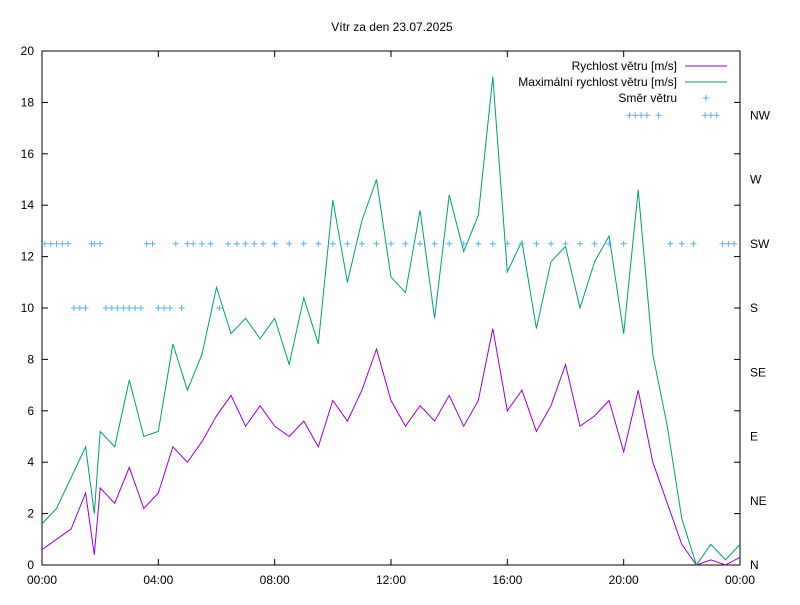 This screenshot has height=605, width=800. I want to click on y-tick-label: 6, so click(30, 411).